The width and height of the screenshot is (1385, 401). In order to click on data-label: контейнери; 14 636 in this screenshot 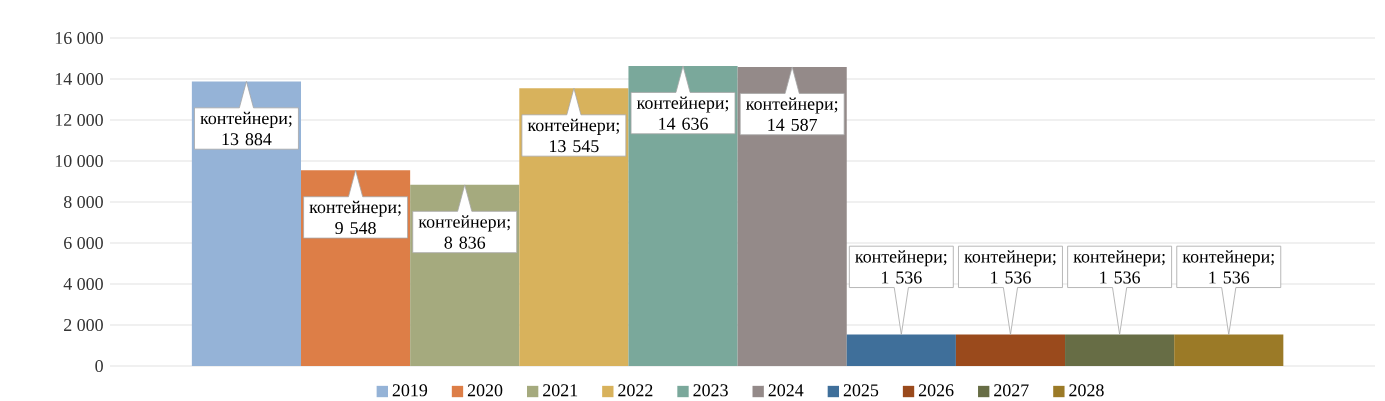, I will do `click(682, 113)`.